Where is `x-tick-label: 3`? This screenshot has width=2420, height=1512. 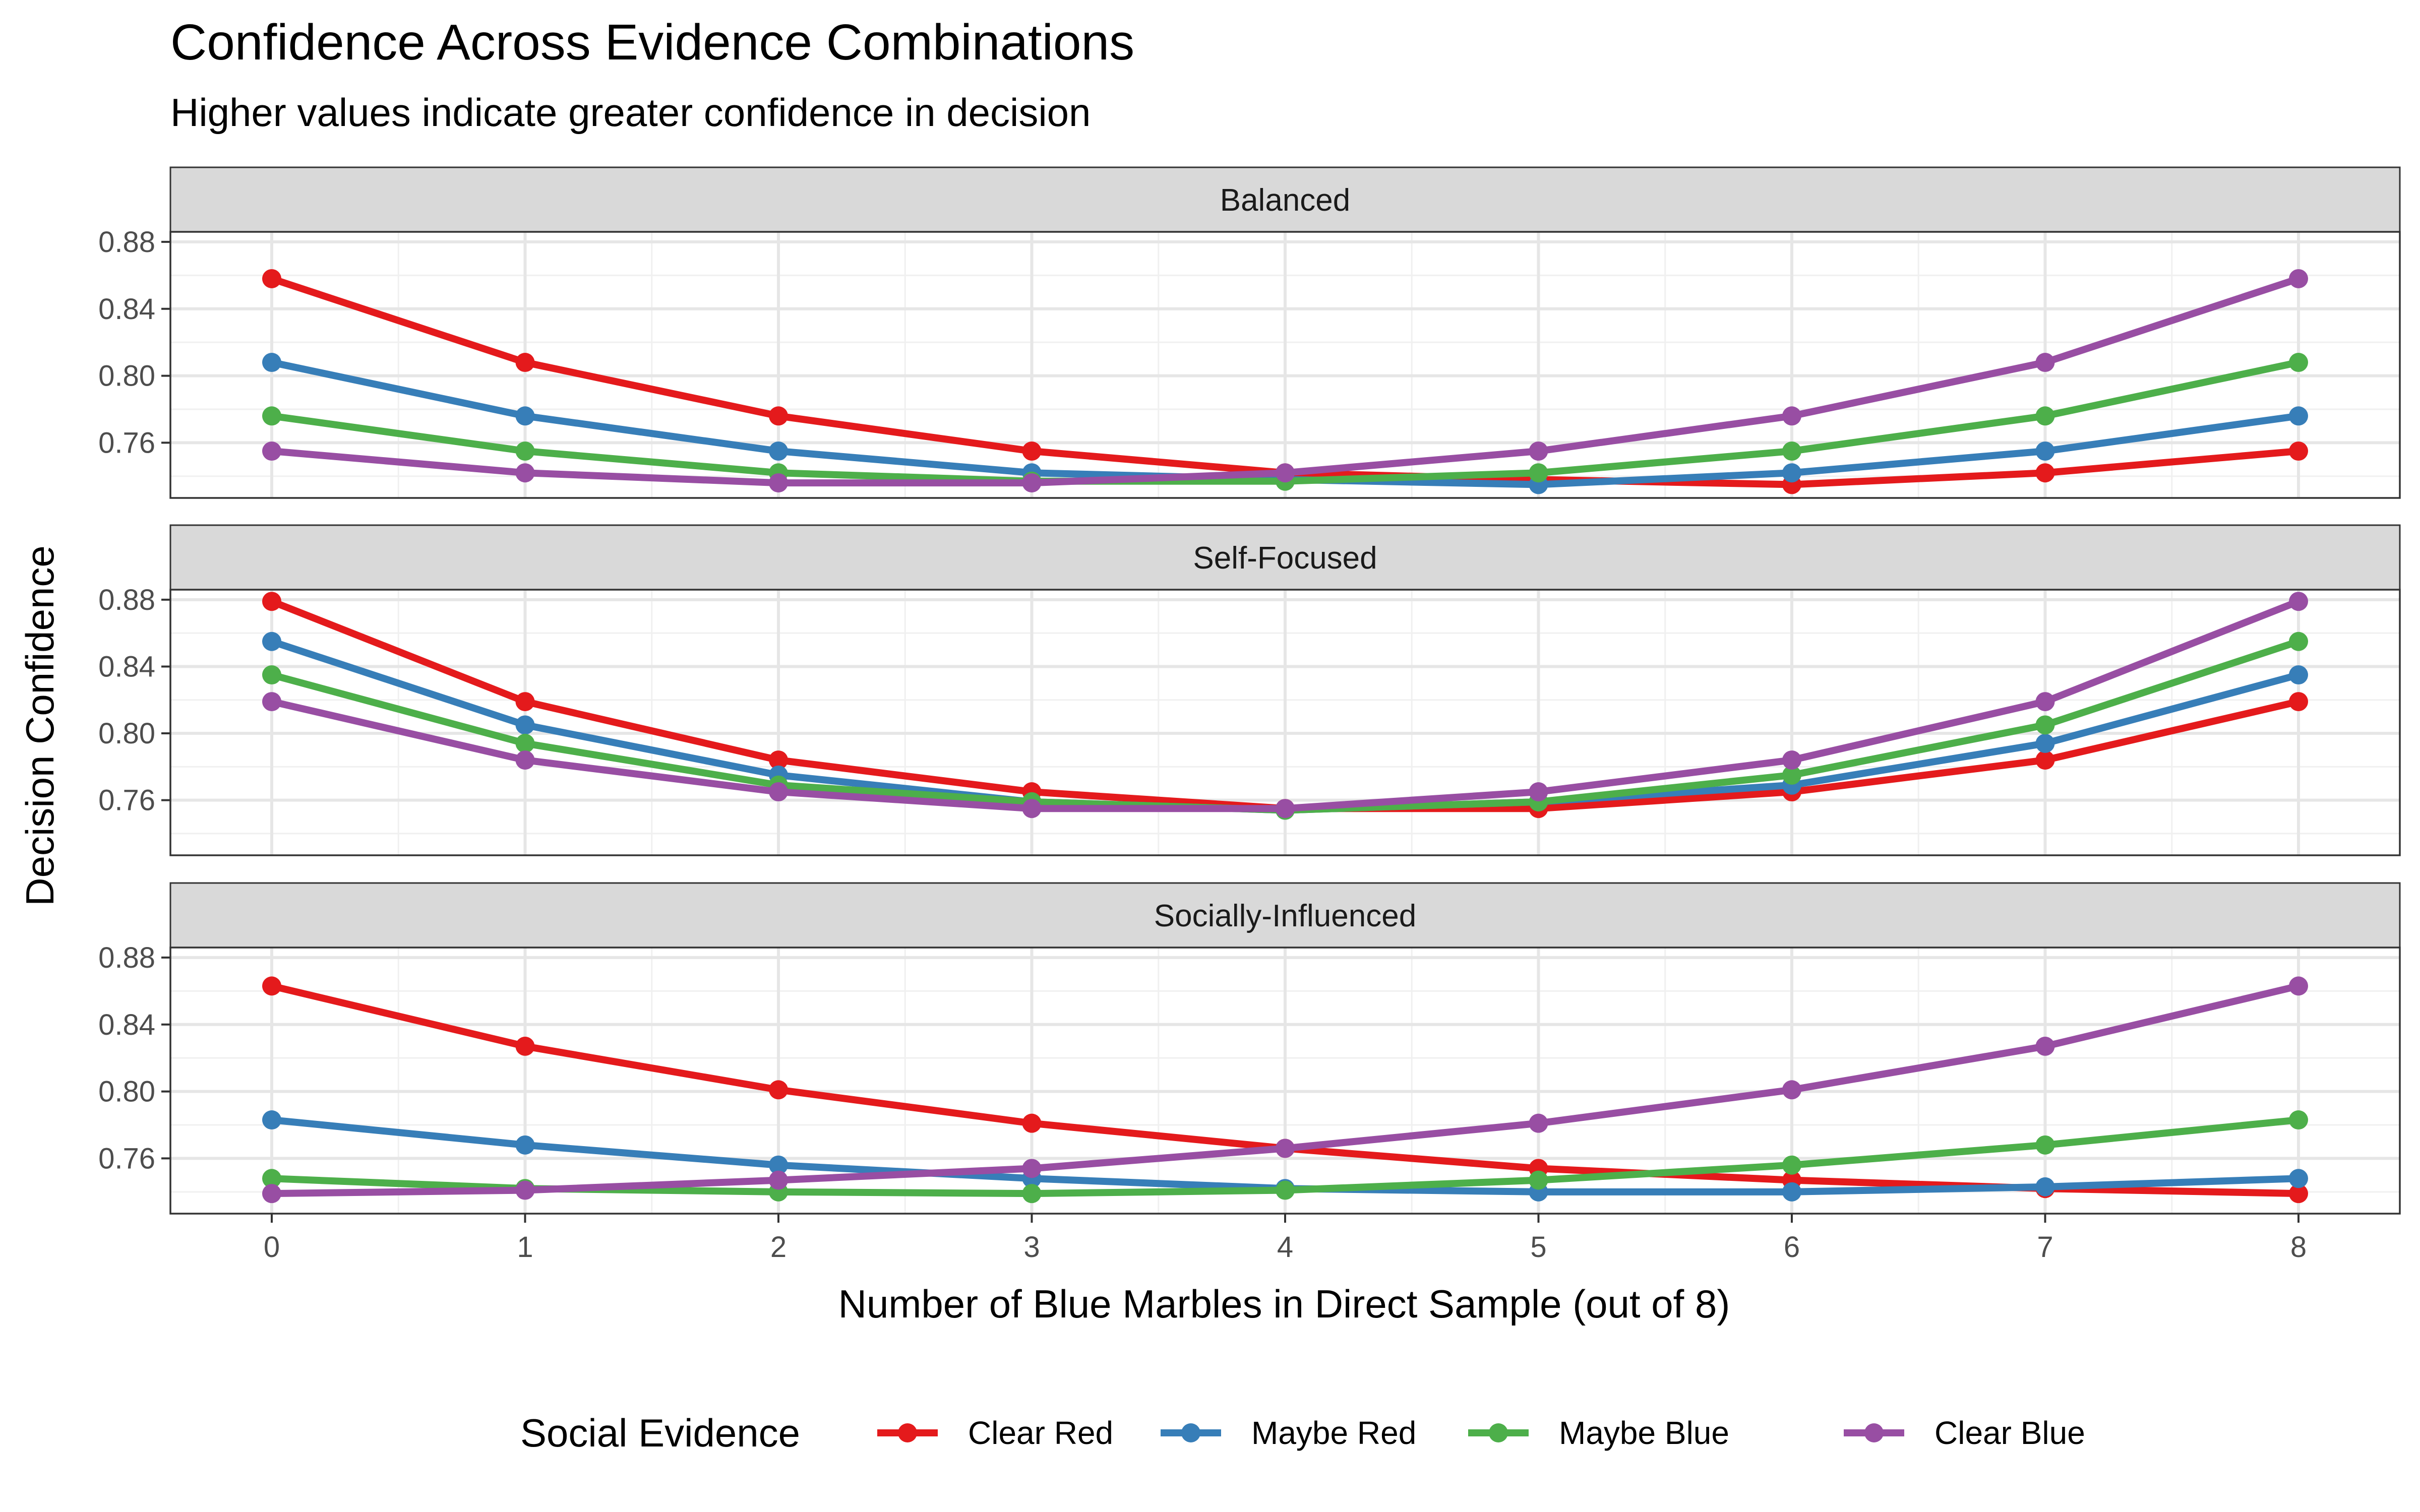 x-tick-label: 3 is located at coordinates (1031, 1248).